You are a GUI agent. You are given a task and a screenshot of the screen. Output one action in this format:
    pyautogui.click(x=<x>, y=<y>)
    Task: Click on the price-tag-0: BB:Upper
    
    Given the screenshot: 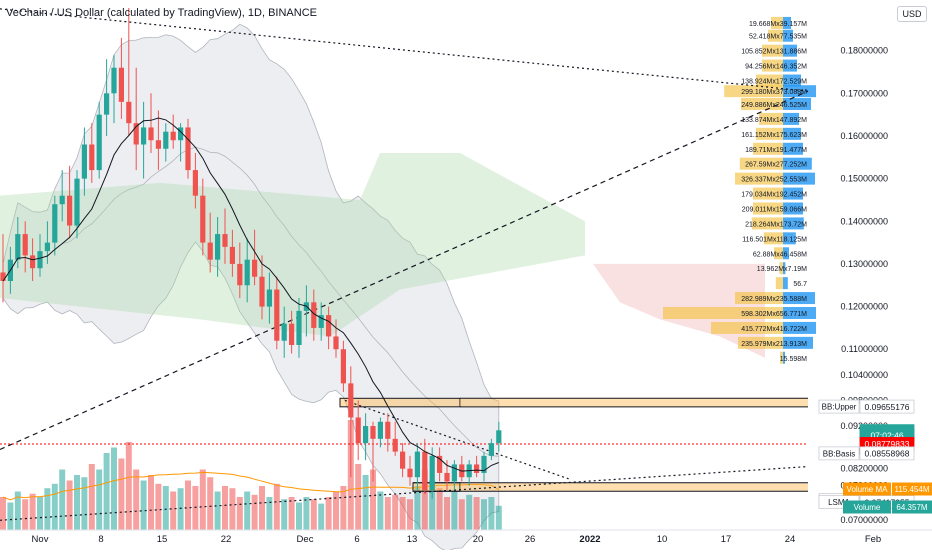 What is the action you would take?
    pyautogui.click(x=839, y=407)
    